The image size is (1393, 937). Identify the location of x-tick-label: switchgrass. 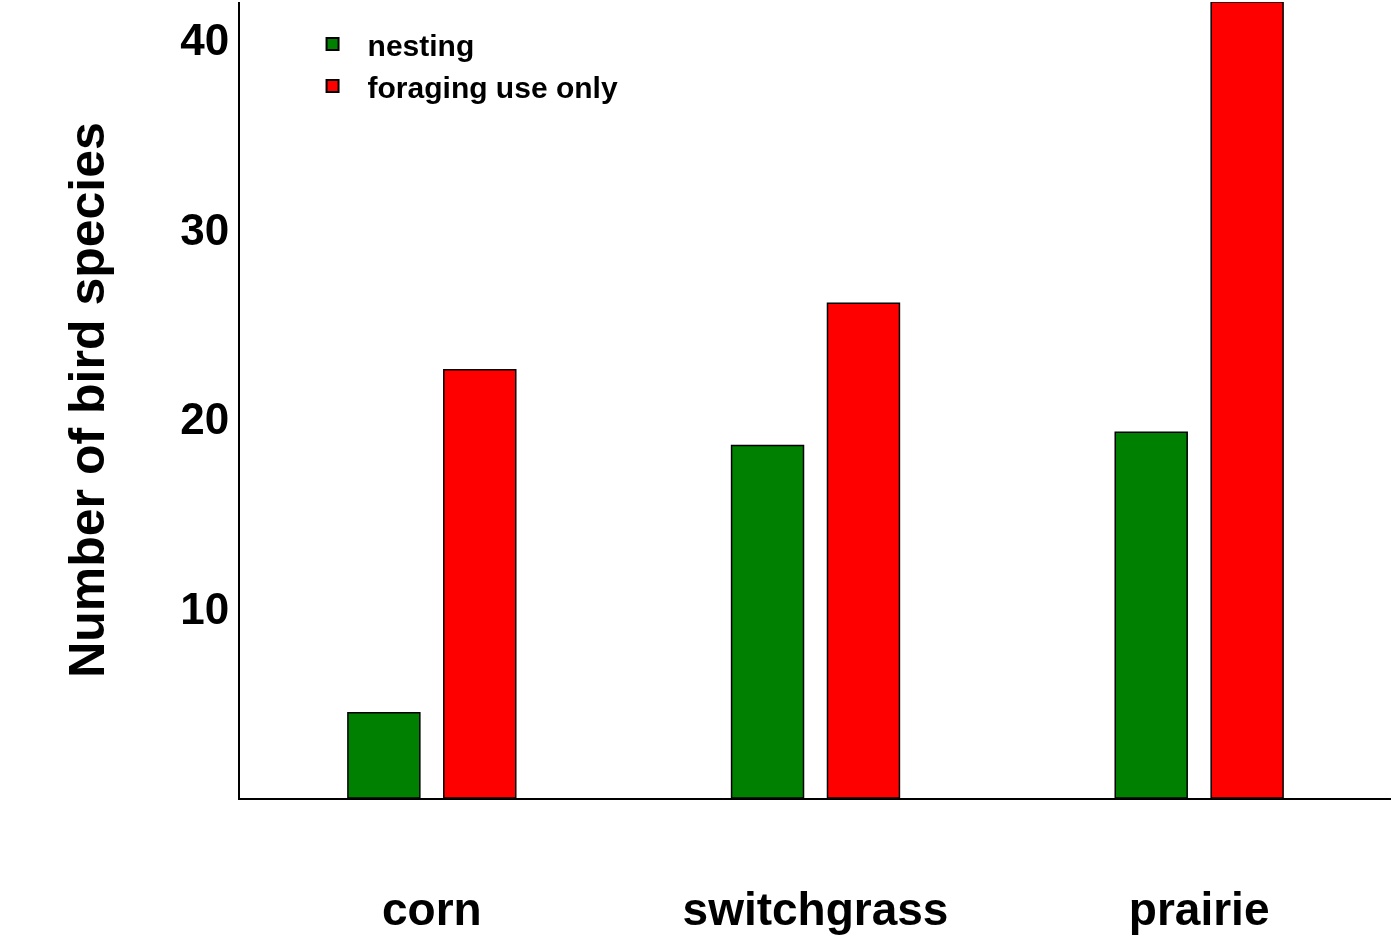
(815, 909).